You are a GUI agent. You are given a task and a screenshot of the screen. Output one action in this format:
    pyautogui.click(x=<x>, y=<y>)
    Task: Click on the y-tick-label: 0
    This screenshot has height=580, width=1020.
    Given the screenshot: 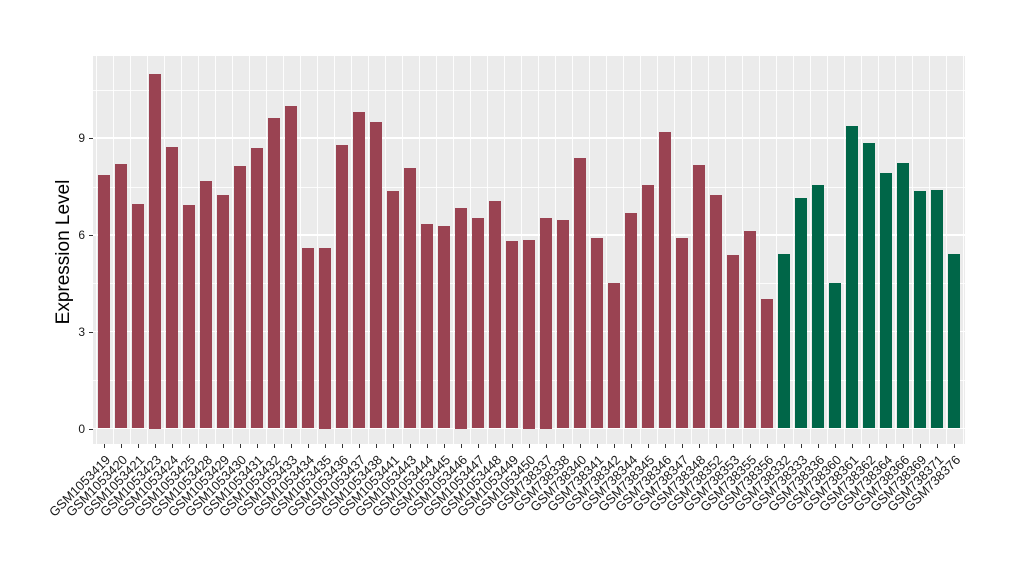 What is the action you would take?
    pyautogui.click(x=81, y=428)
    